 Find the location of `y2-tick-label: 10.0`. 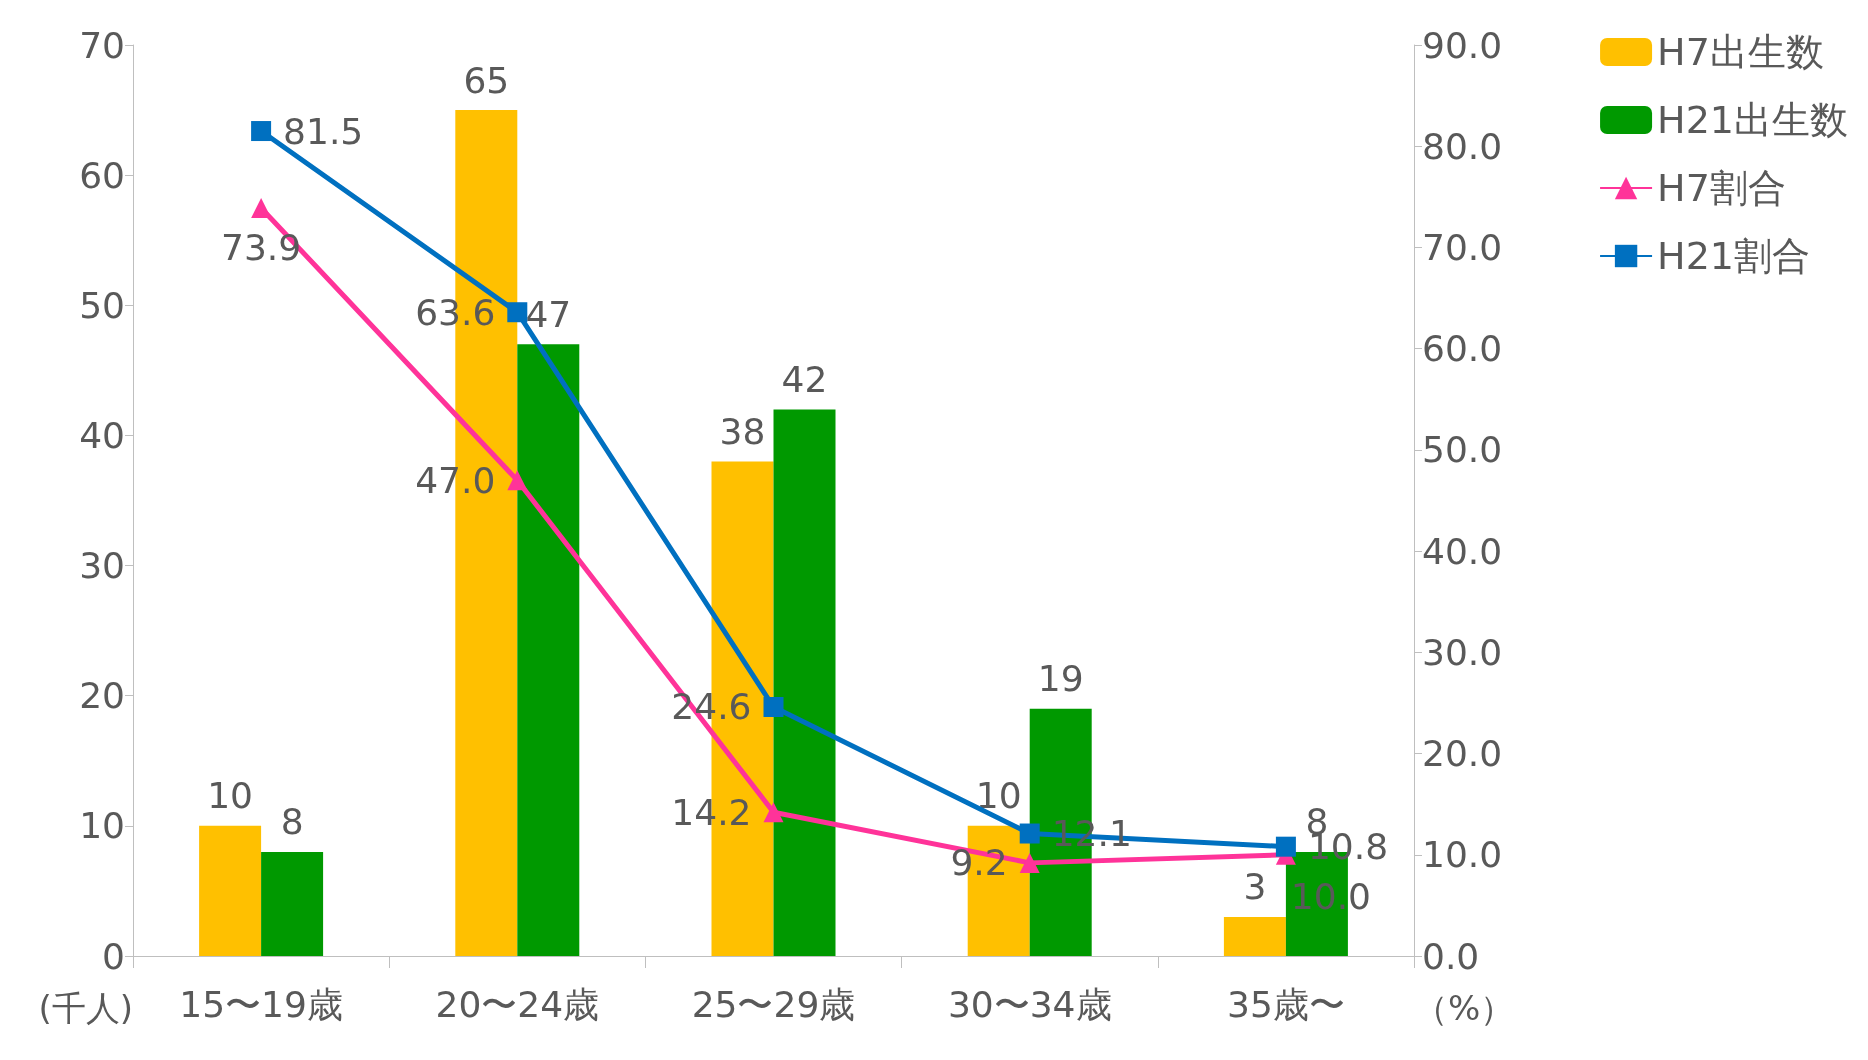

y2-tick-label: 10.0 is located at coordinates (1462, 855).